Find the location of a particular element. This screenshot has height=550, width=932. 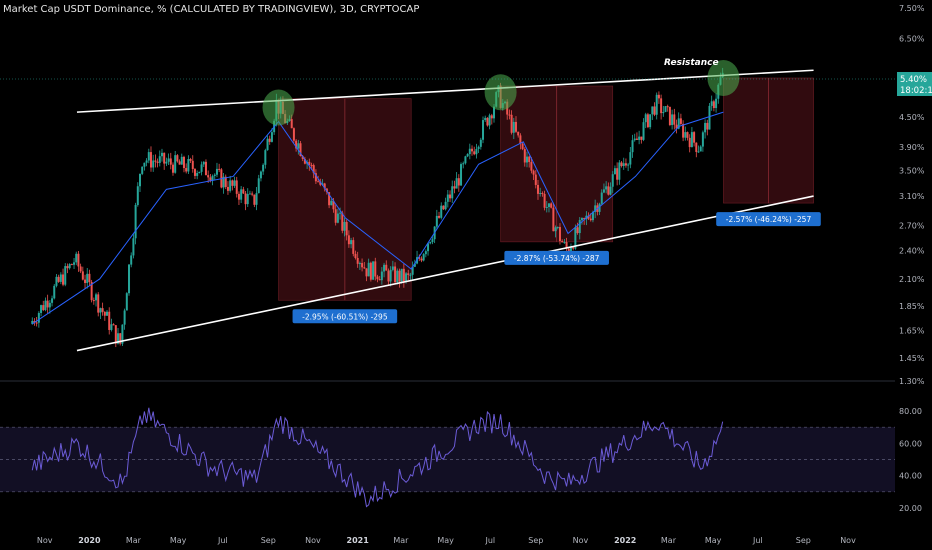

badge-countdown: 18:02:19 is located at coordinates (916, 91).